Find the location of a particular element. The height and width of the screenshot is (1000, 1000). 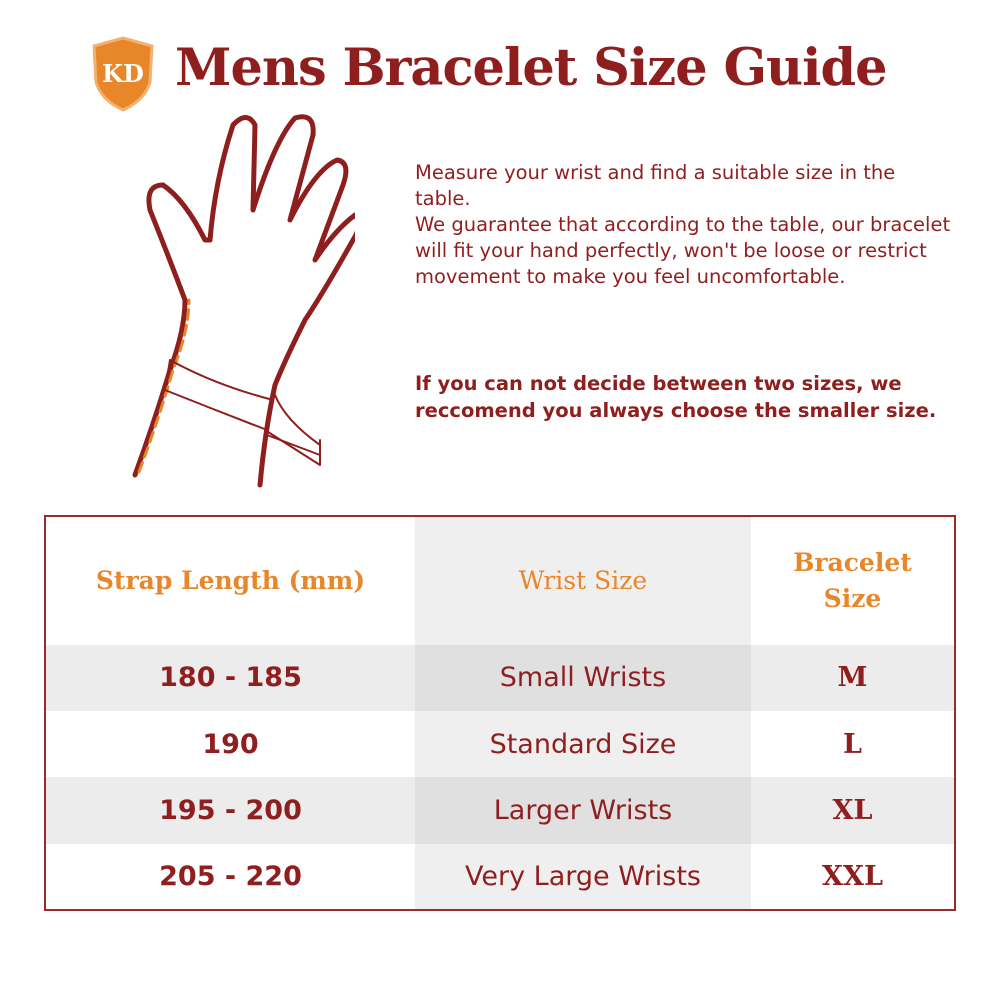

table-row: 195 - 200 Larger Wrists XL is located at coordinates (500, 810).